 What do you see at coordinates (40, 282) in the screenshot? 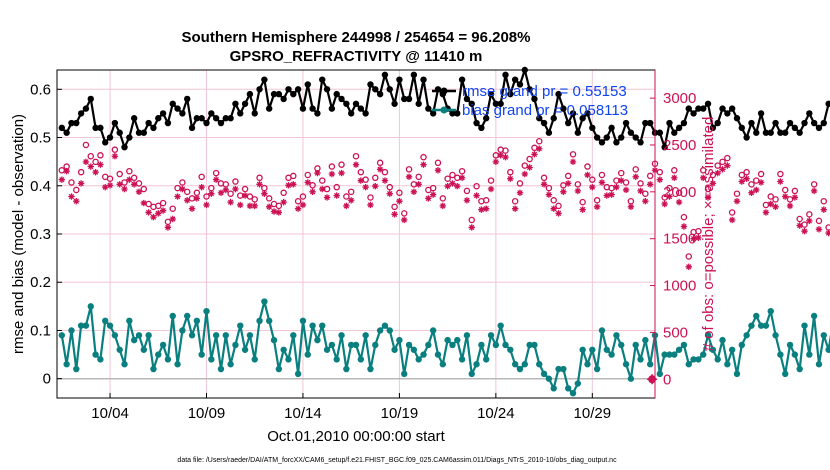
I see `y-tick-label: 0.2` at bounding box center [40, 282].